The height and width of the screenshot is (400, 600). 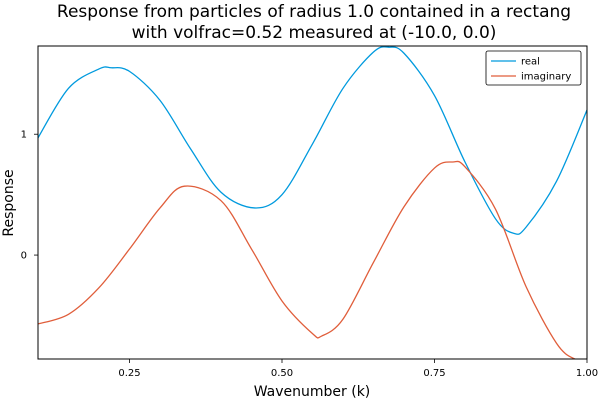 I want to click on x-axis-label: Wavenumber (k), so click(x=312, y=392).